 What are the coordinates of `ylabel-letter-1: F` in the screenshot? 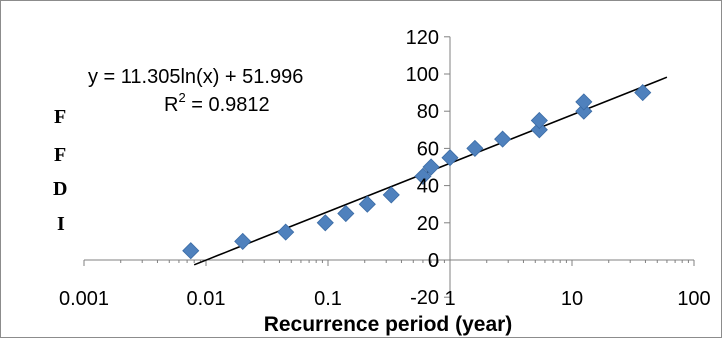 It's located at (60, 117).